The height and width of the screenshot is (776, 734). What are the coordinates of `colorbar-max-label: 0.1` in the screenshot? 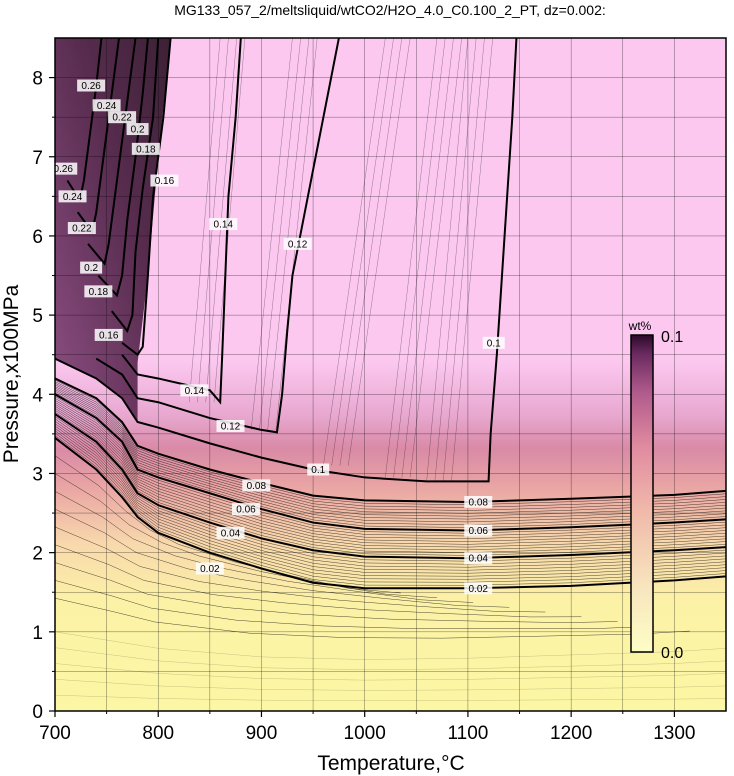 It's located at (672, 337).